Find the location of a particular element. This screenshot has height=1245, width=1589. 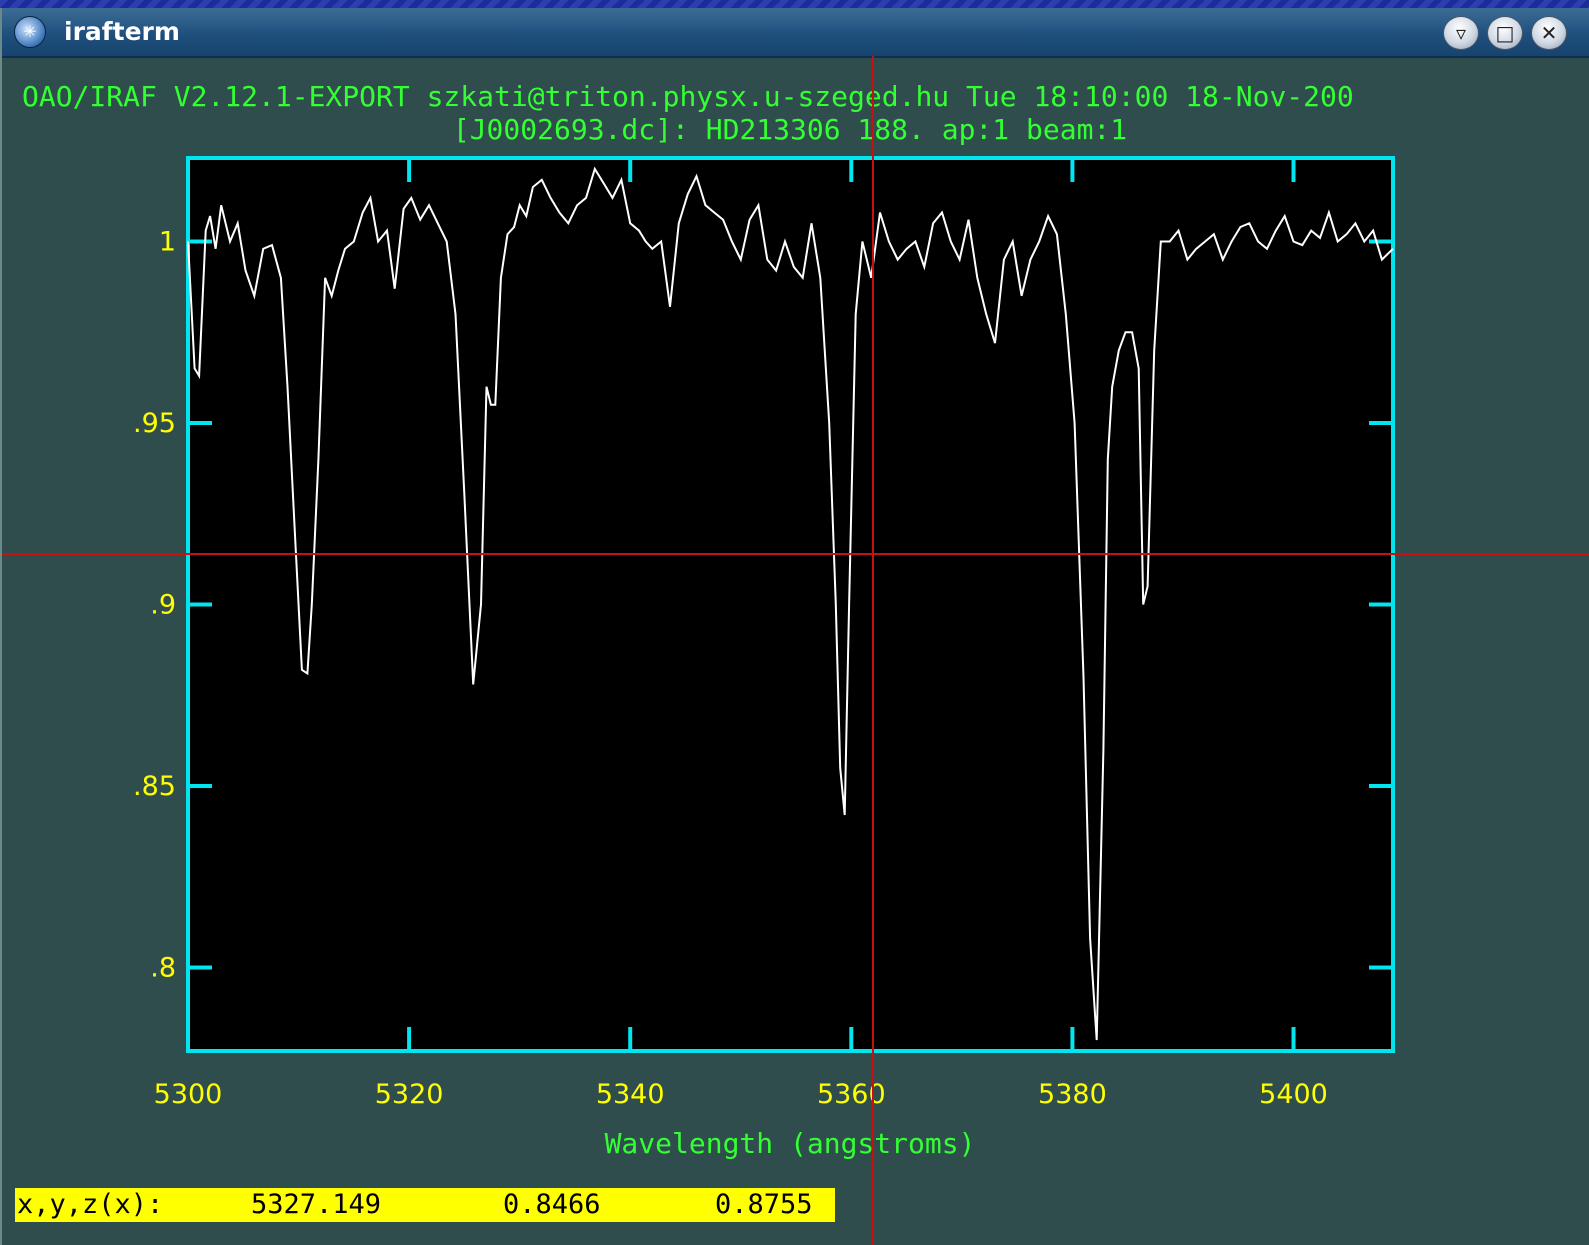

cursor-readout: x,y,z(x): 5327.149 0.8466 0.8755 is located at coordinates (425, 1205).